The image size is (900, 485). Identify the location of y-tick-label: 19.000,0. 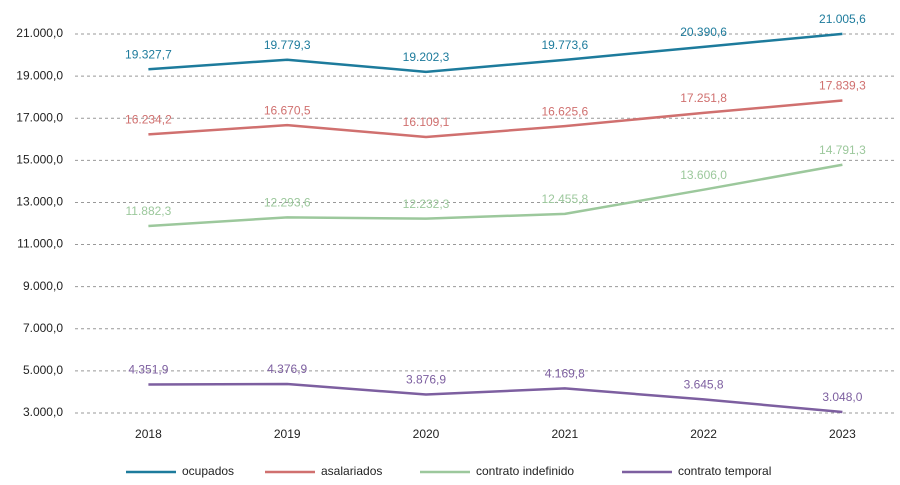
(39, 75).